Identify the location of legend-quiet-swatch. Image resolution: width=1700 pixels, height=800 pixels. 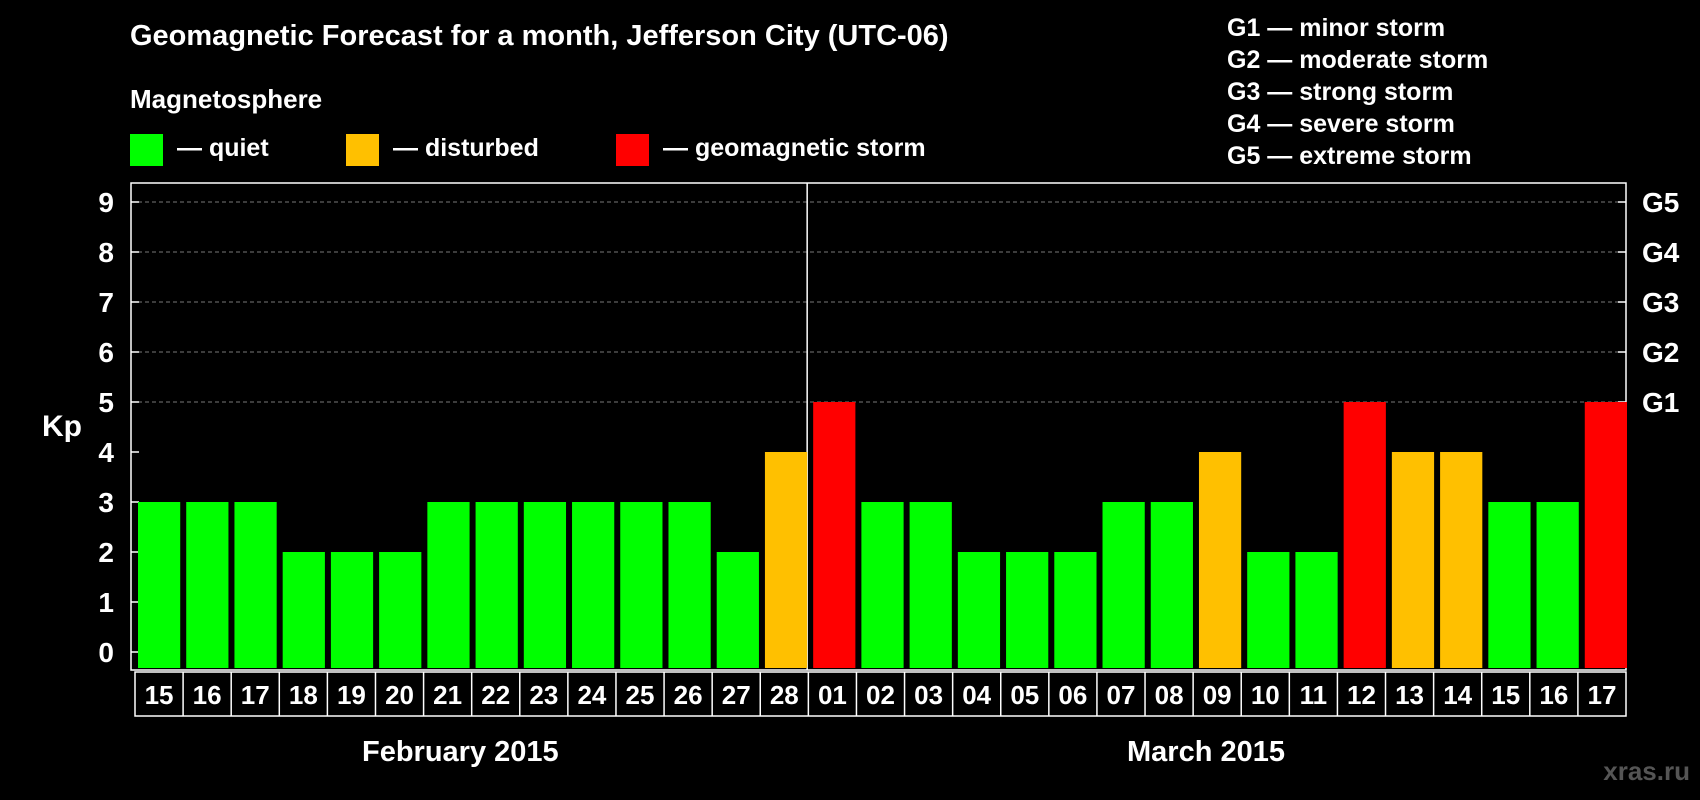
(146, 150).